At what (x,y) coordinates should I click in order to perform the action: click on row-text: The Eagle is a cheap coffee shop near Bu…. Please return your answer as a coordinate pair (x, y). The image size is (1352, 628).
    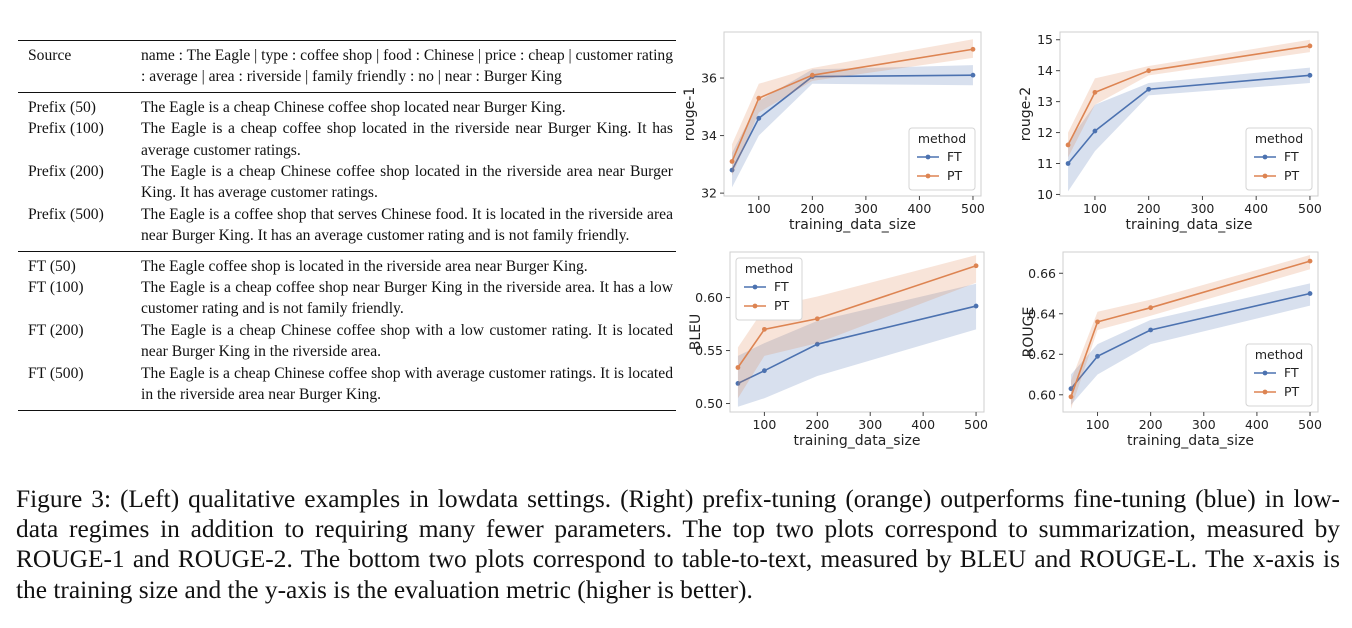
    Looking at the image, I should click on (407, 298).